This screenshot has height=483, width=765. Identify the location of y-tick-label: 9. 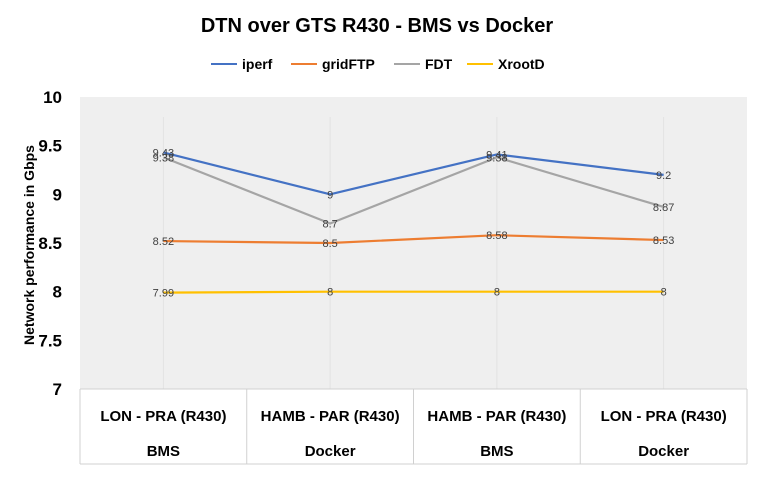
(57, 194).